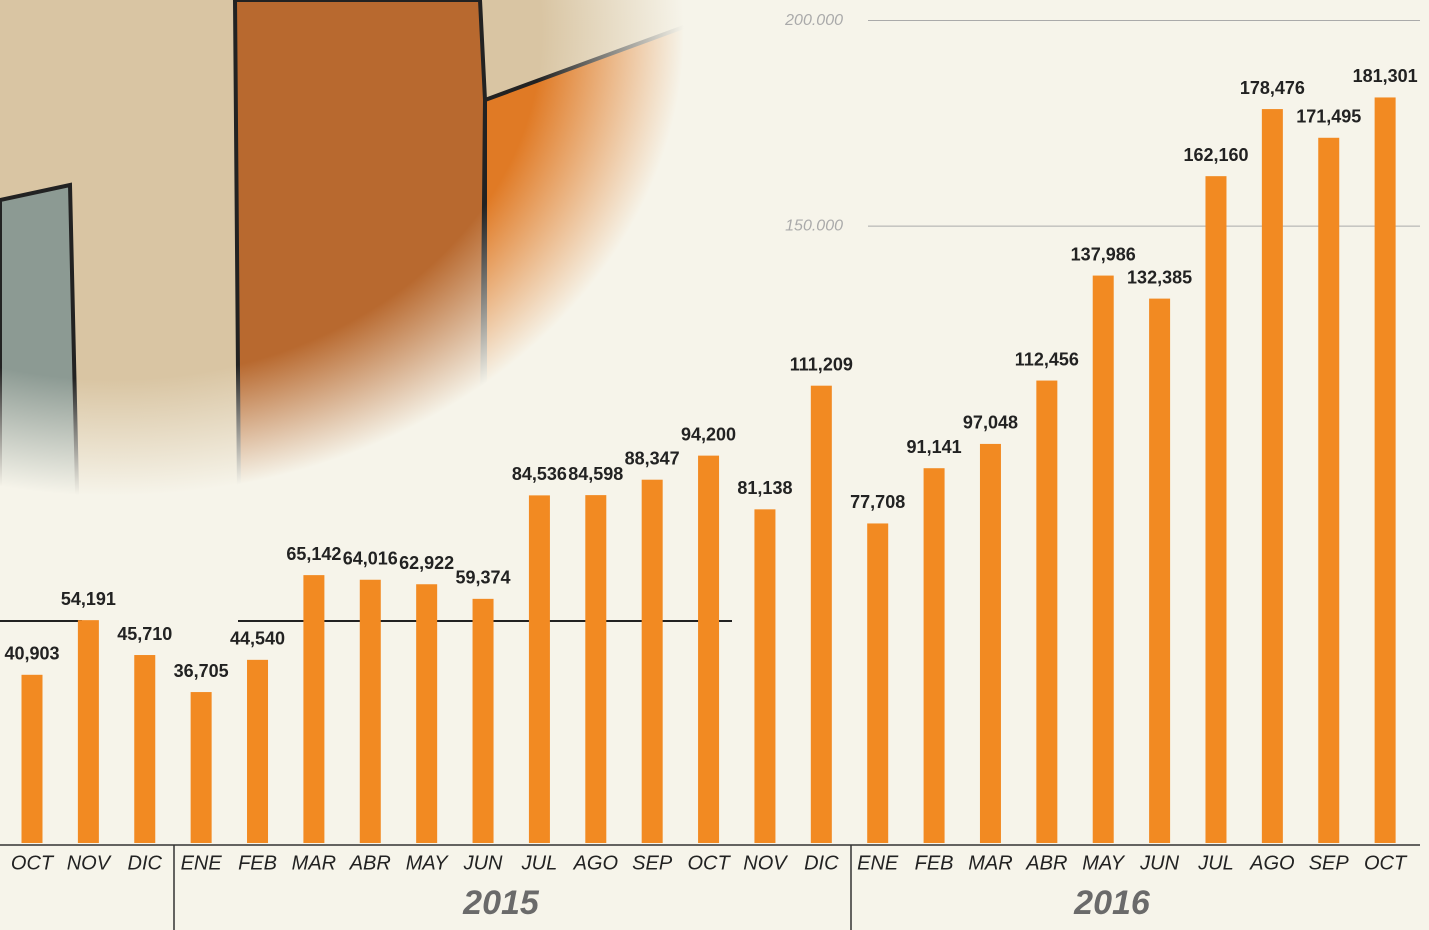 The height and width of the screenshot is (930, 1429). What do you see at coordinates (539, 474) in the screenshot?
I see `value-label: 84,536` at bounding box center [539, 474].